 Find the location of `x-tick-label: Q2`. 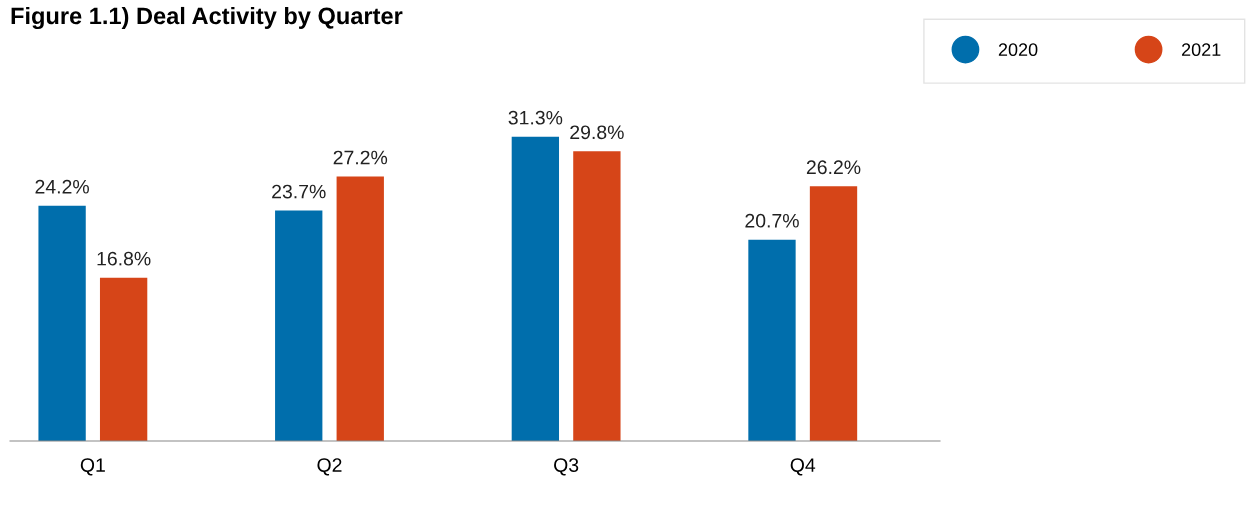

x-tick-label: Q2 is located at coordinates (329, 467).